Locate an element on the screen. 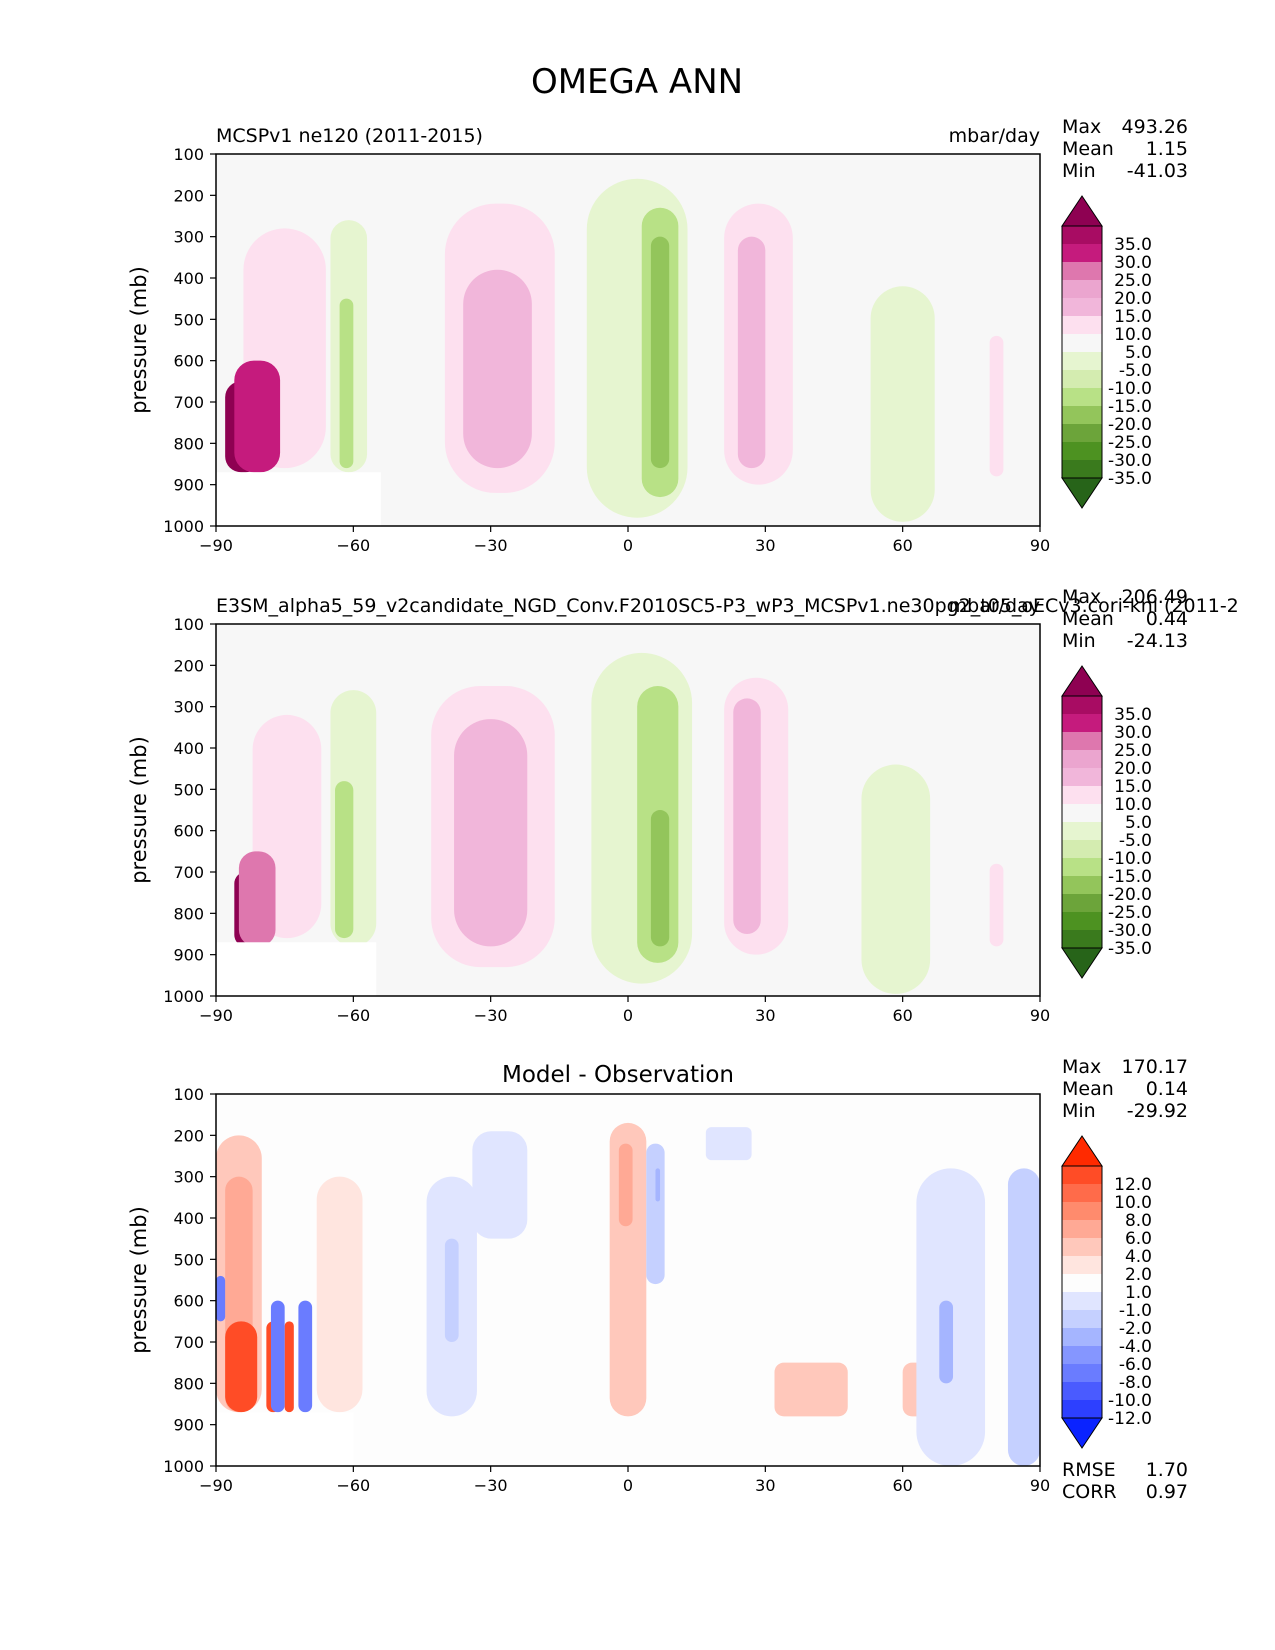 Image resolution: width=1275 pixels, height=1650 pixels. colorbar-label: -6.0 is located at coordinates (1135, 1365).